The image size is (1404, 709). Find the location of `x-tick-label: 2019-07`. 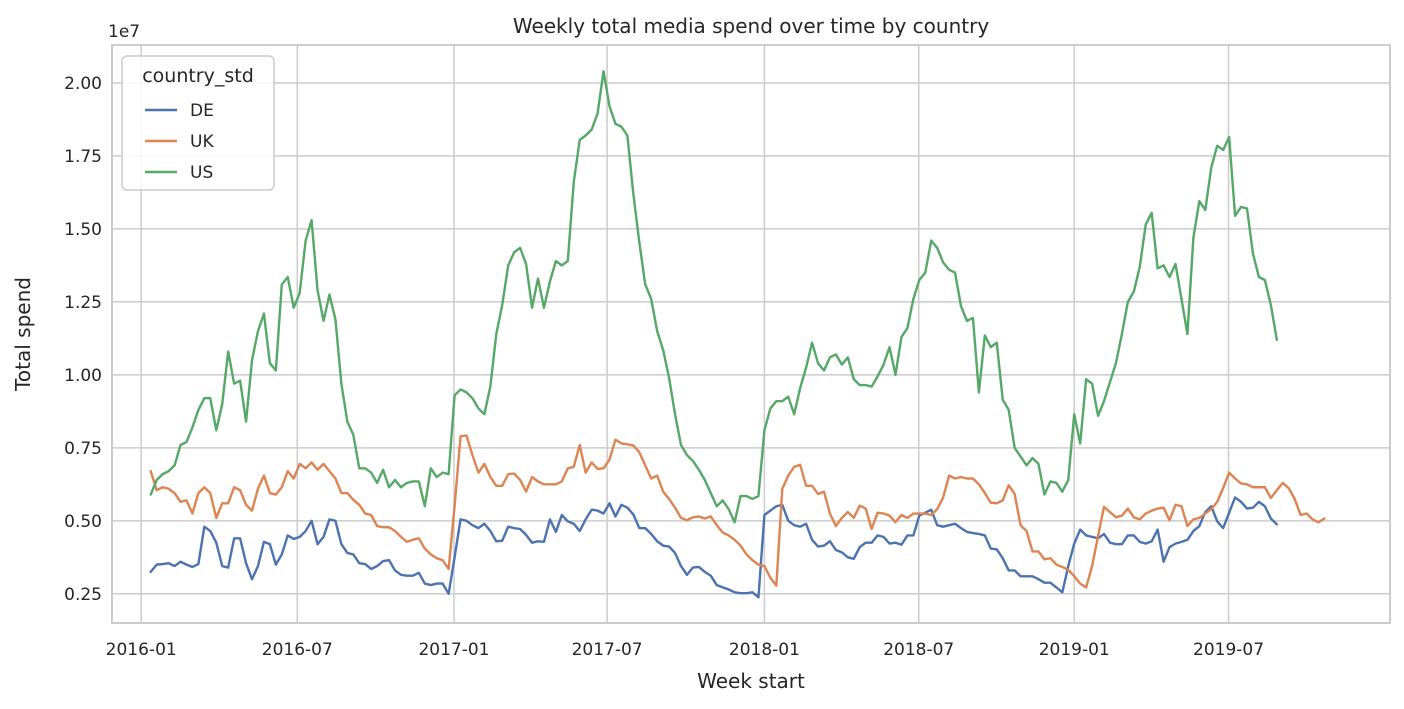

x-tick-label: 2019-07 is located at coordinates (1228, 650).